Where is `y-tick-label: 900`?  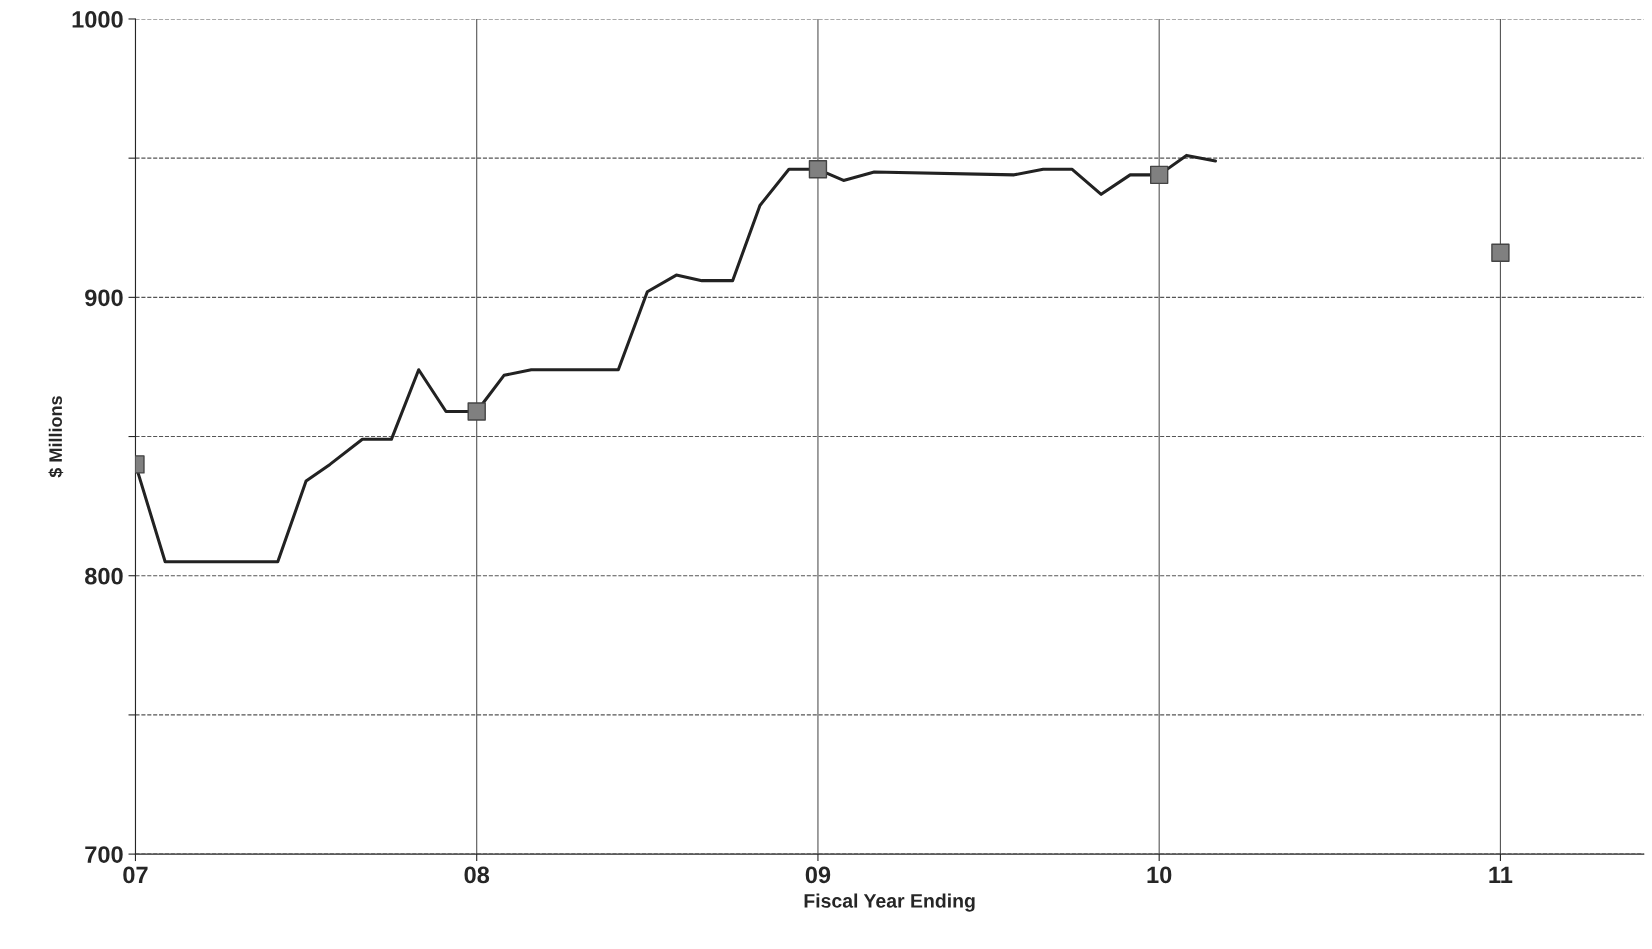
y-tick-label: 900 is located at coordinates (104, 298).